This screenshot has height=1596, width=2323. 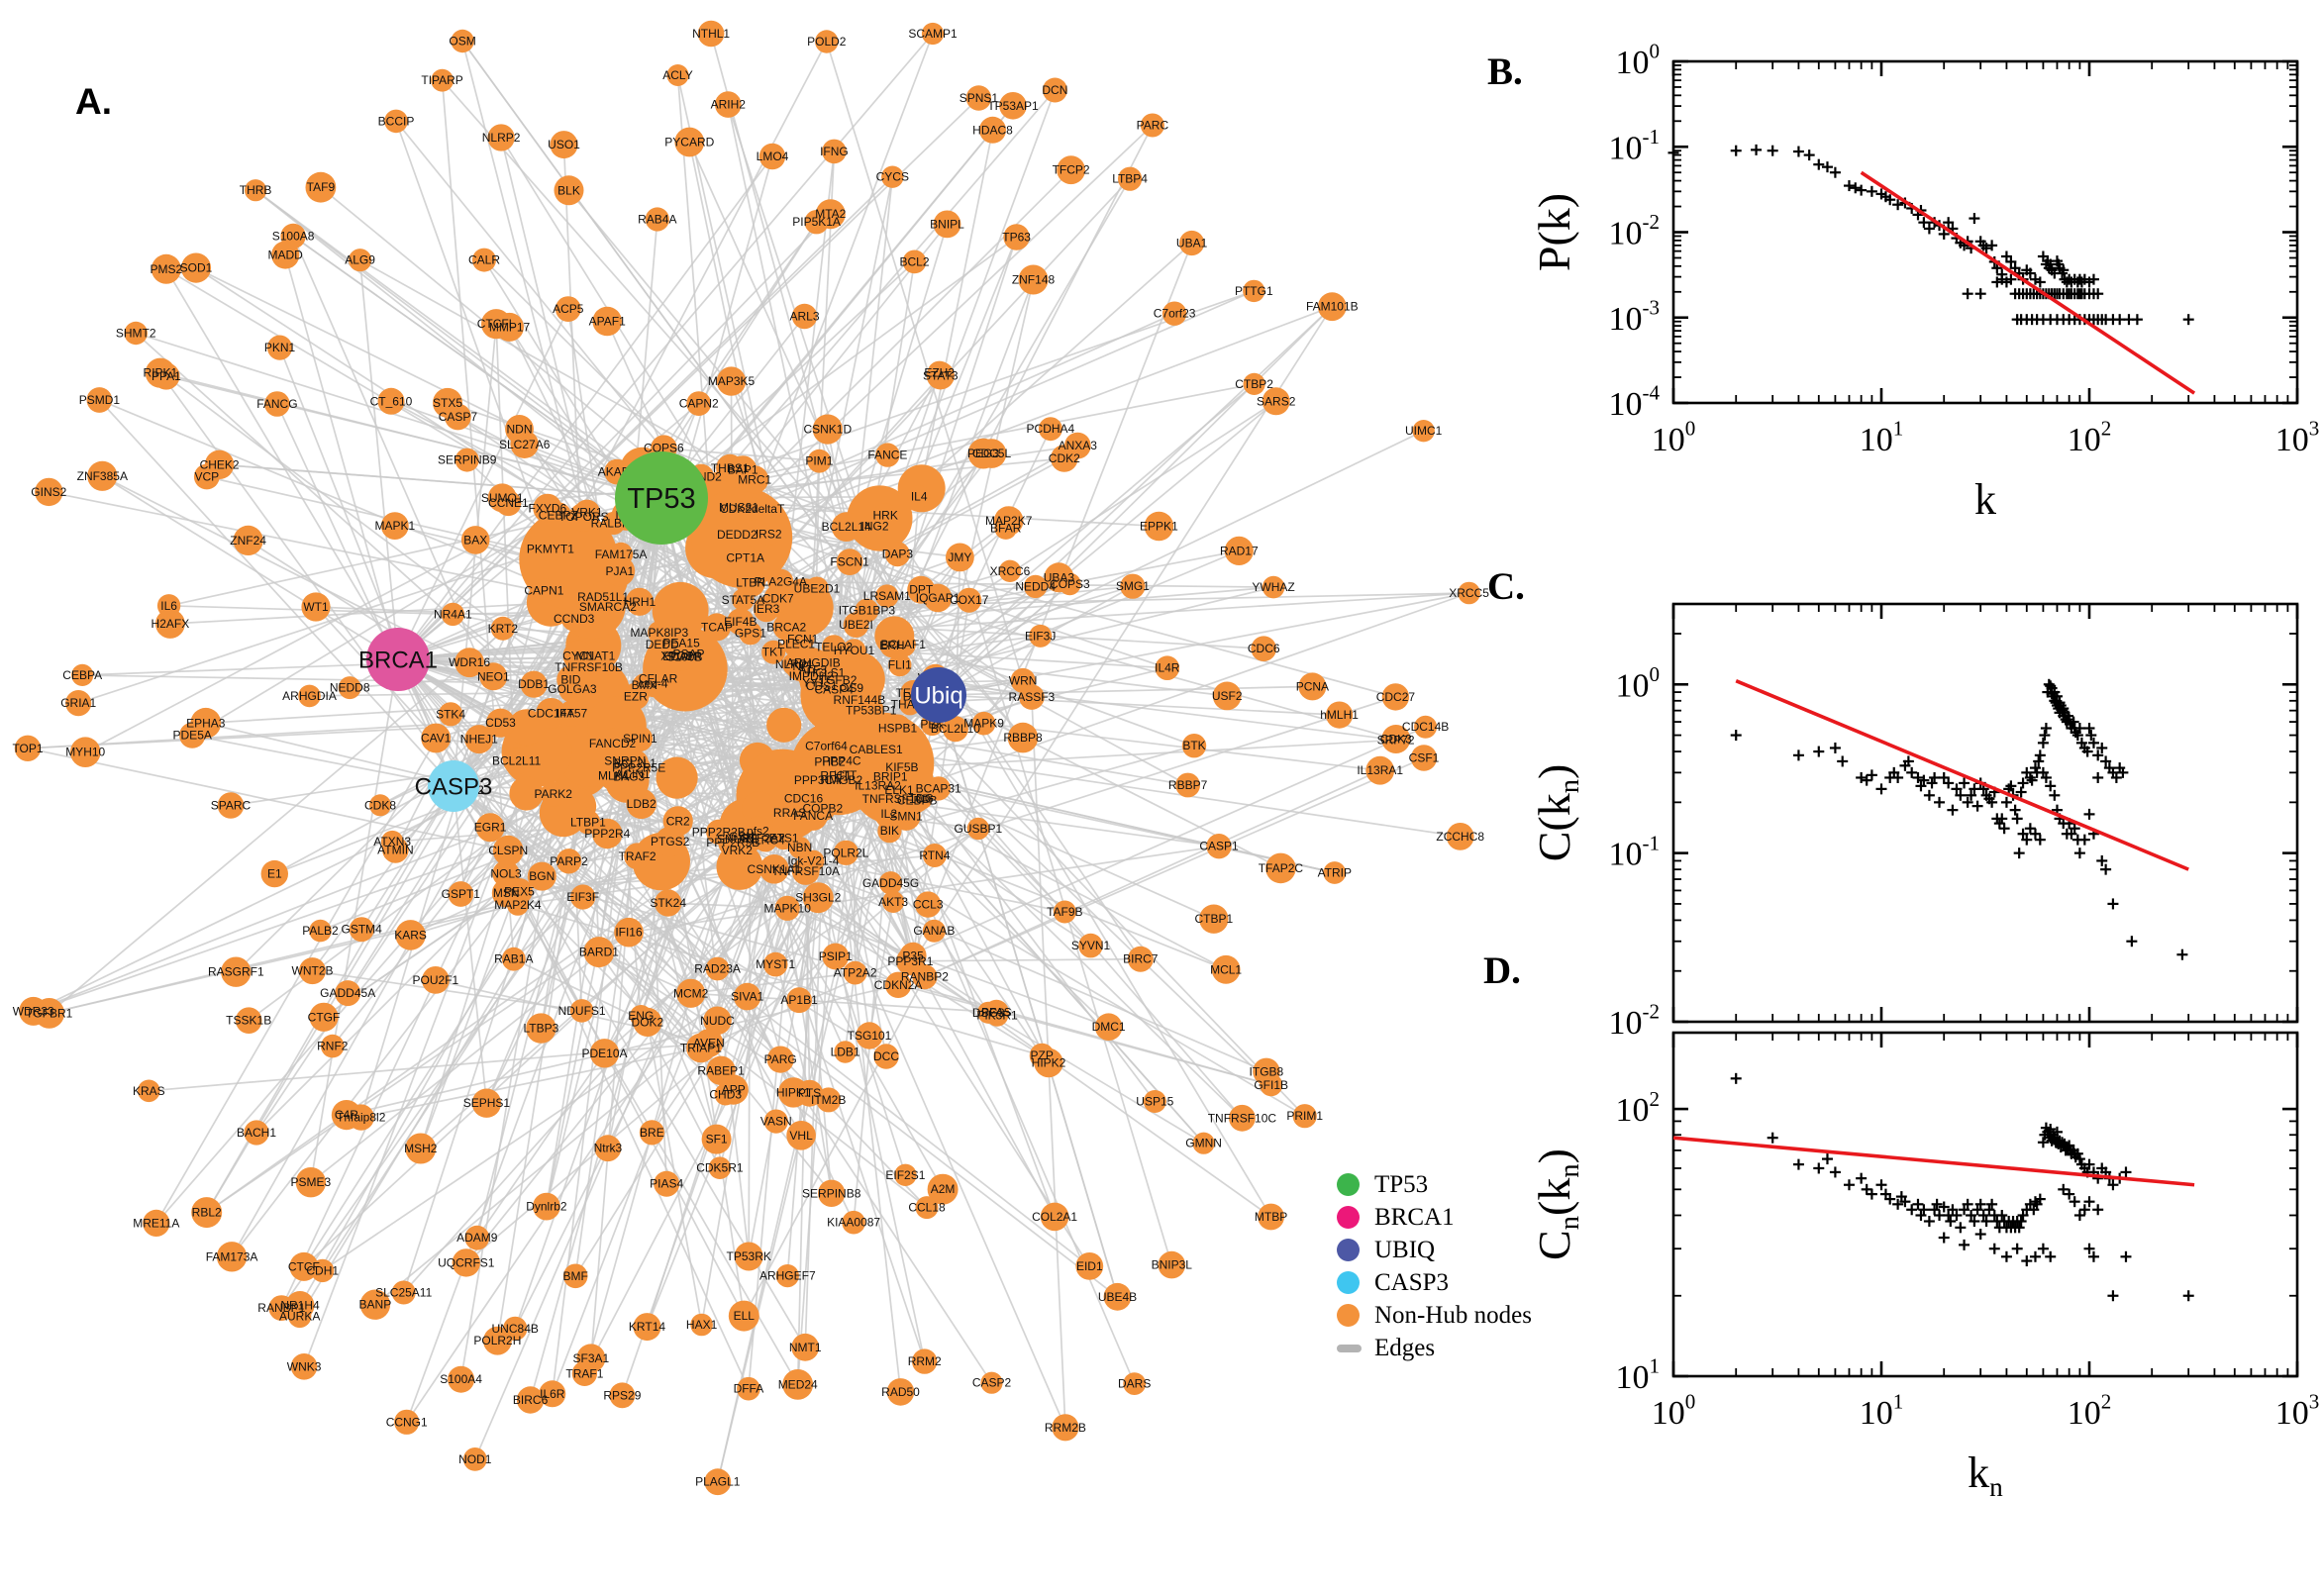 I want to click on network-node-label: RANBP2, so click(x=925, y=977).